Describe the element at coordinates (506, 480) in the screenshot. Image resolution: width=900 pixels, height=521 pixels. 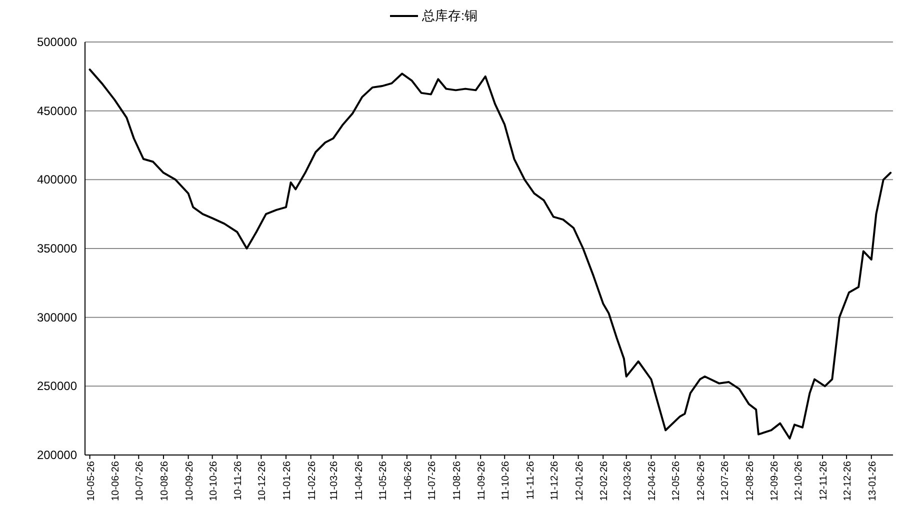
I see `x-tick-label: 11-10-26` at that location.